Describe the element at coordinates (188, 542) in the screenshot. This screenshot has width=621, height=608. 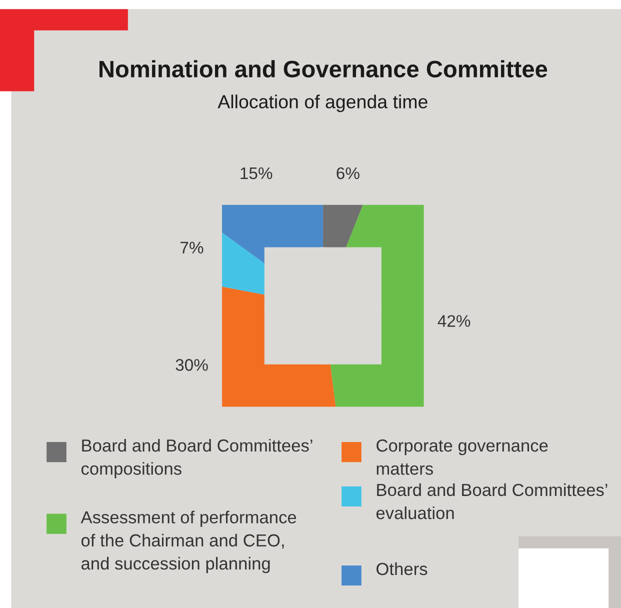
I see `legend-label: Assessment of performance of the Chairman and CEO, and succession planning` at that location.